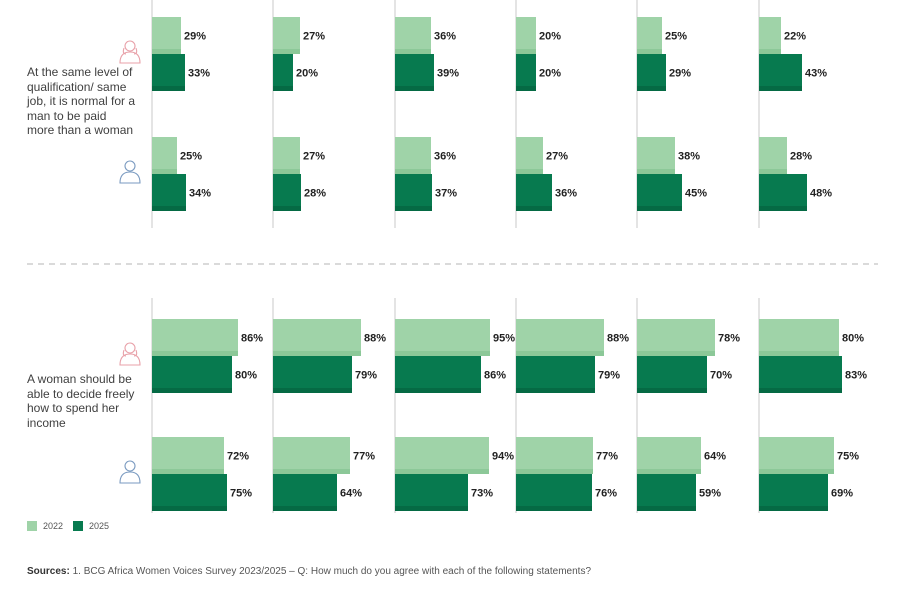 This screenshot has height=589, width=900. What do you see at coordinates (78, 526) in the screenshot?
I see `legend-swatch-2025` at bounding box center [78, 526].